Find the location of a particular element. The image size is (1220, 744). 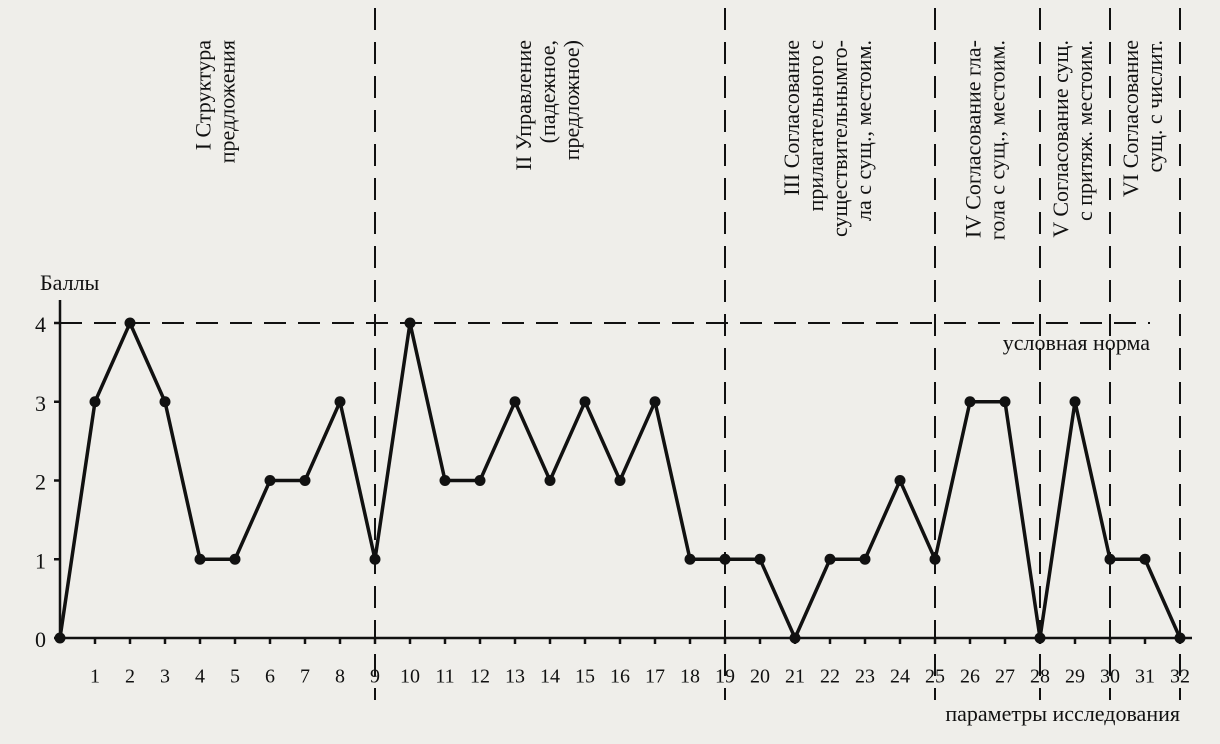

x-tick-label: 13 is located at coordinates (515, 677).